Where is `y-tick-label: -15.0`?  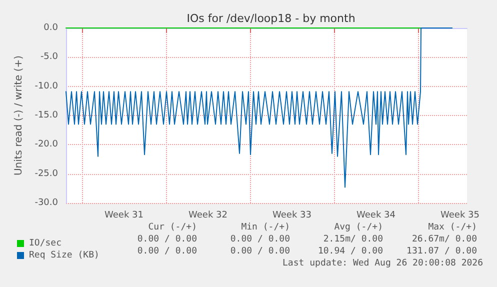
y-tick-label: -15.0 is located at coordinates (46, 115).